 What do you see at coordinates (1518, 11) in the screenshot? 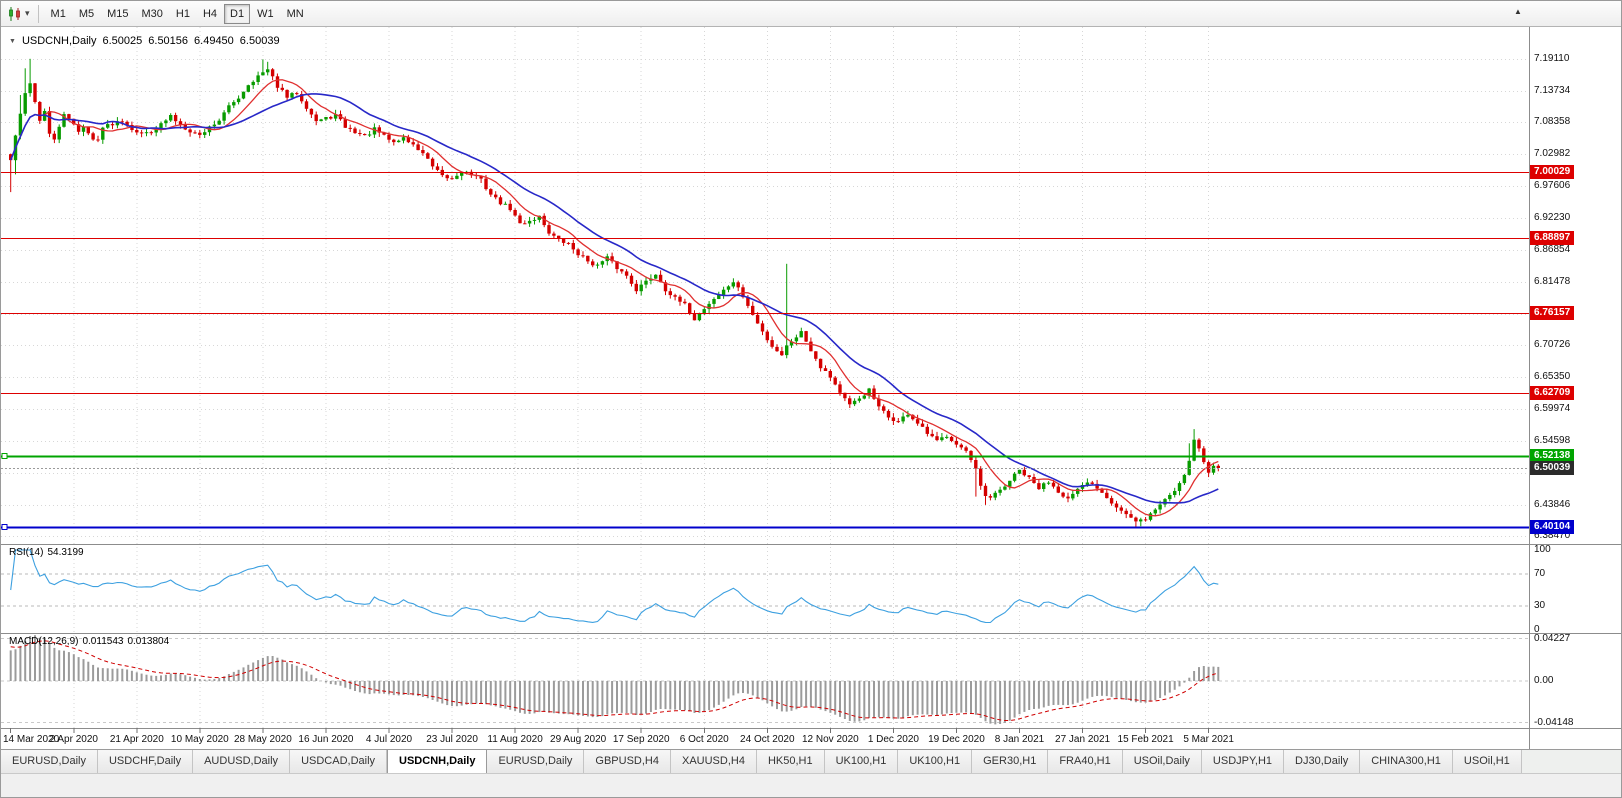
I see `scroll-up-icon: ▲` at bounding box center [1518, 11].